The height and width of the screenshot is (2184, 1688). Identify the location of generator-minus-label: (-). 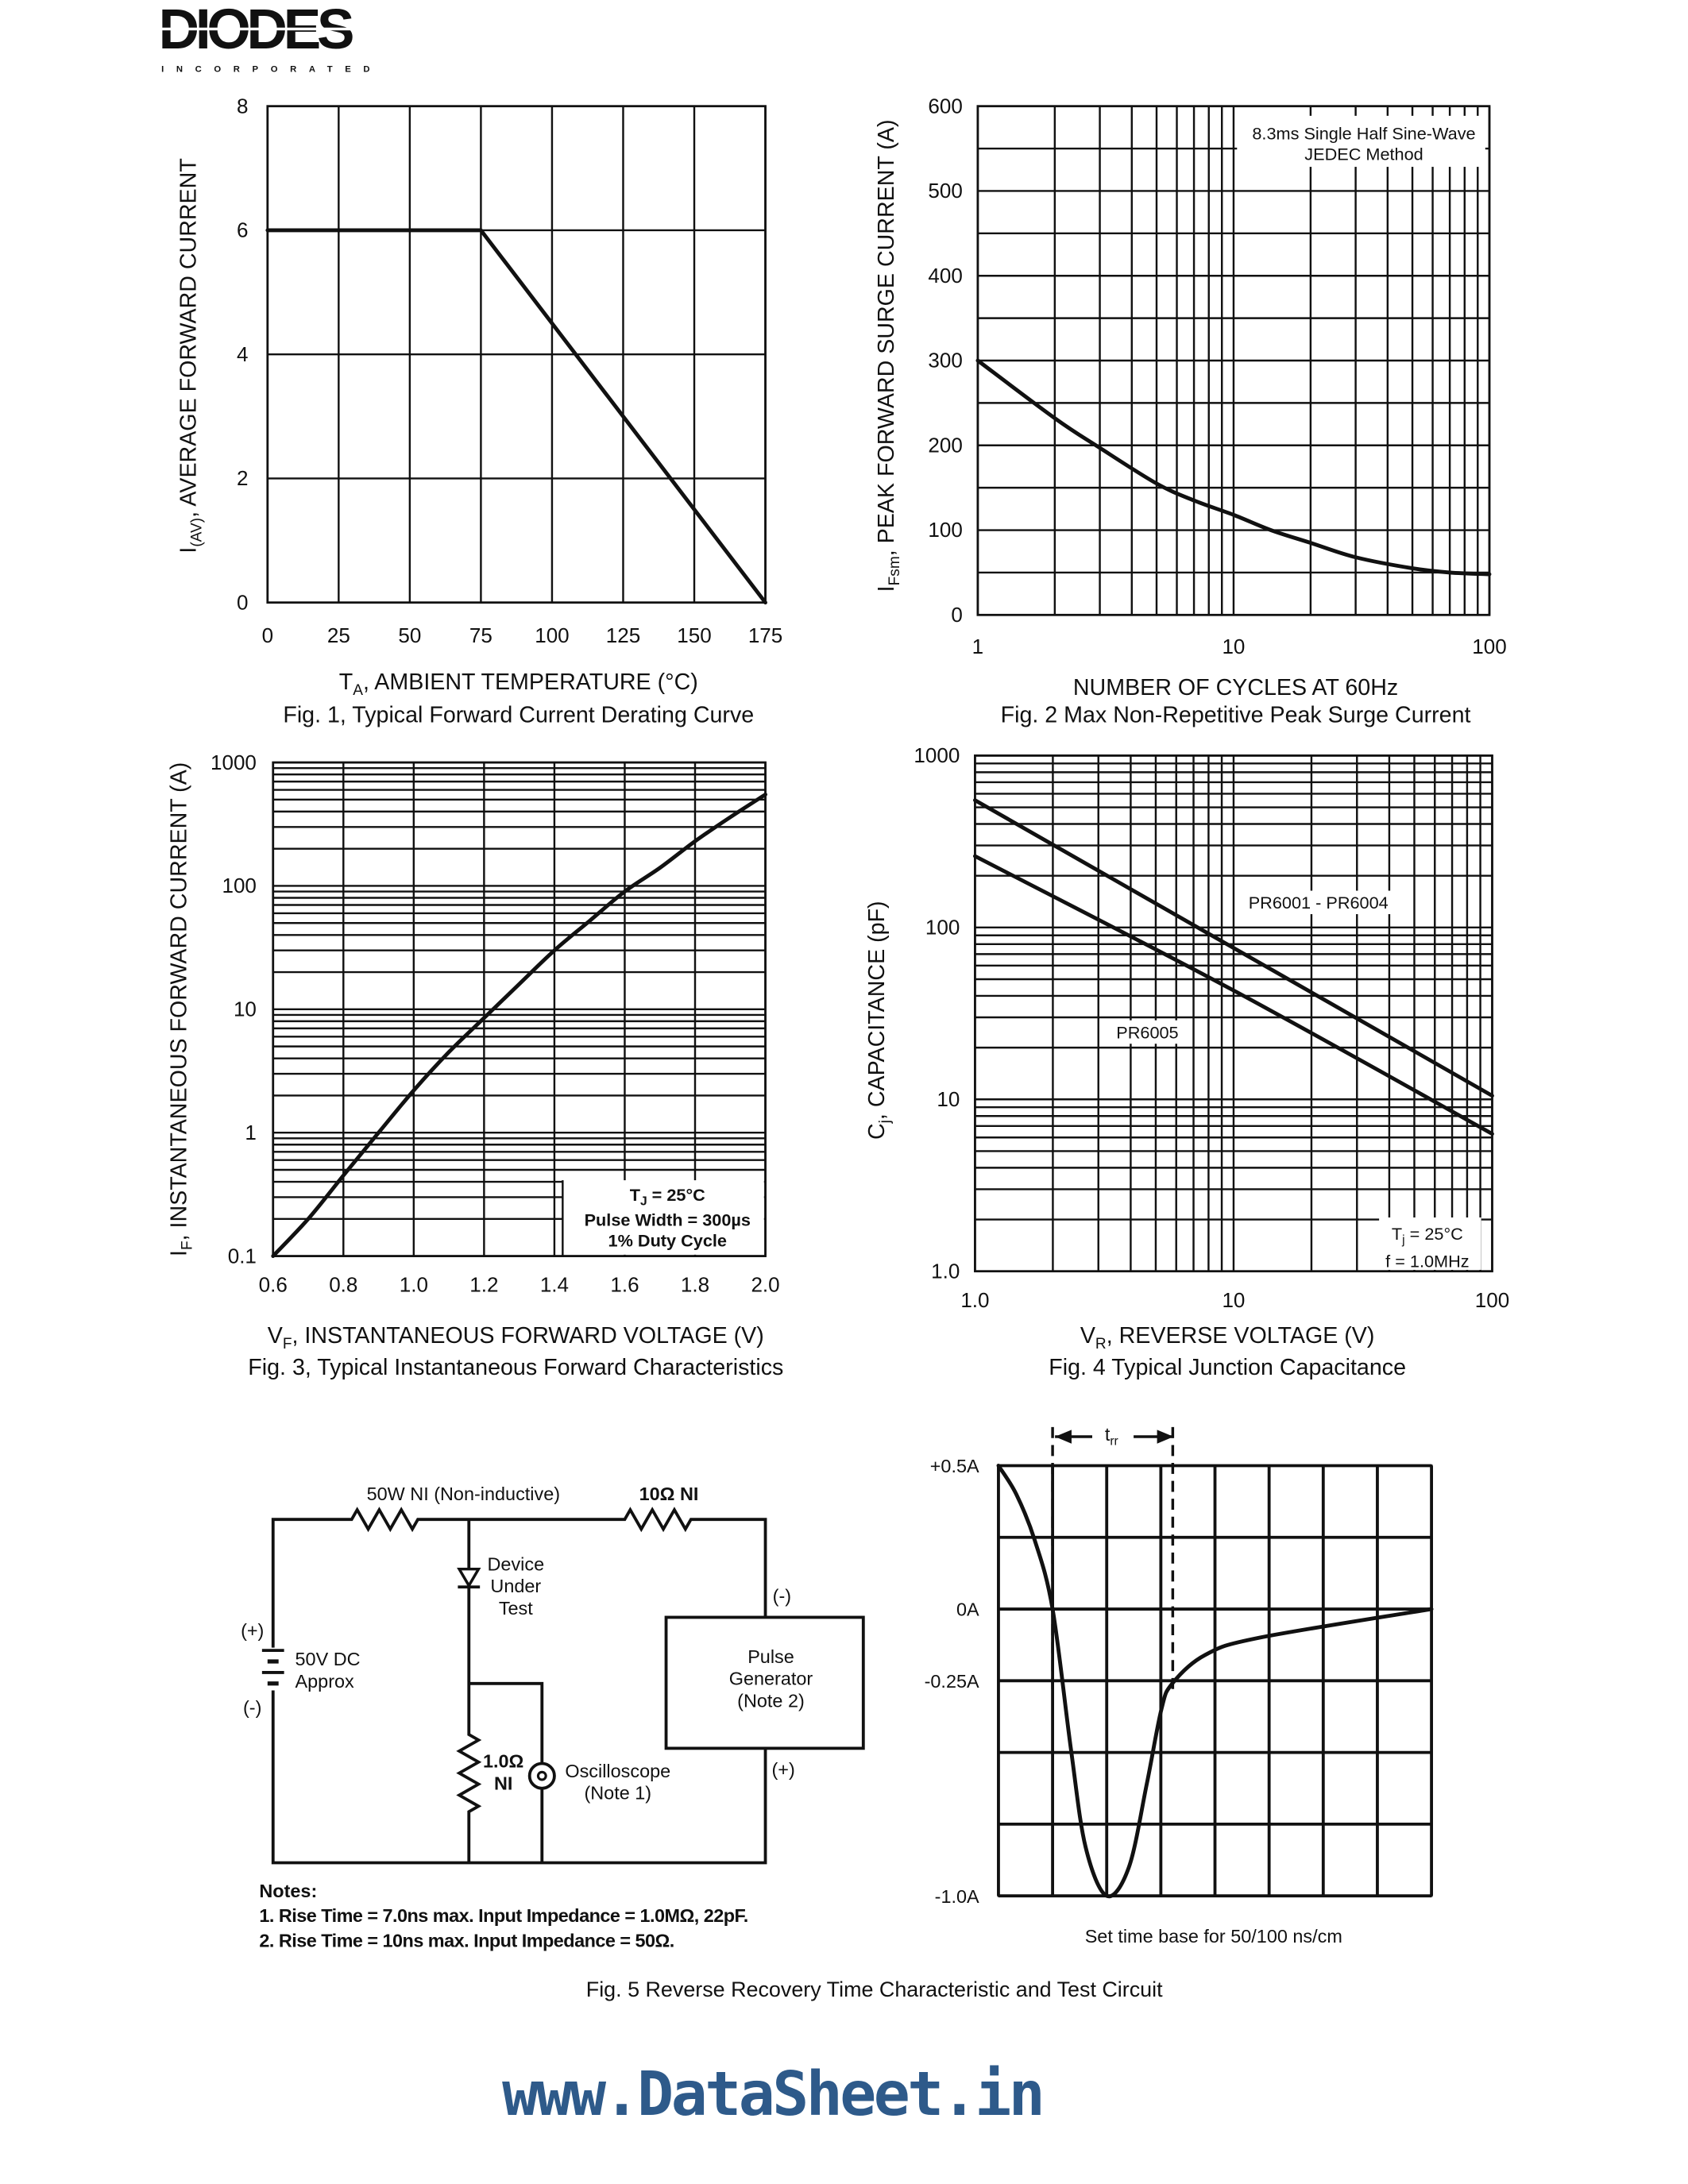
(782, 1595).